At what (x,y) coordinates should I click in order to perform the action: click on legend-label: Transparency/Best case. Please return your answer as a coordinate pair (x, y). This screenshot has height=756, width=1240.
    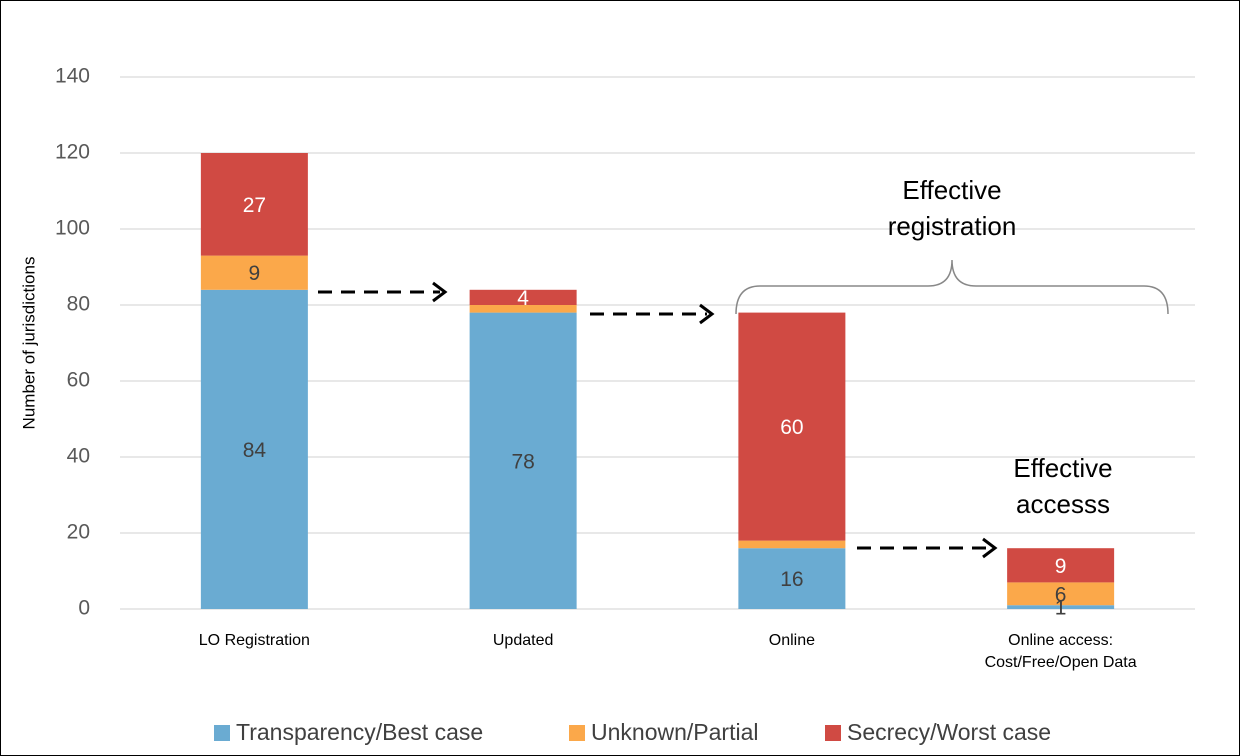
    Looking at the image, I should click on (359, 732).